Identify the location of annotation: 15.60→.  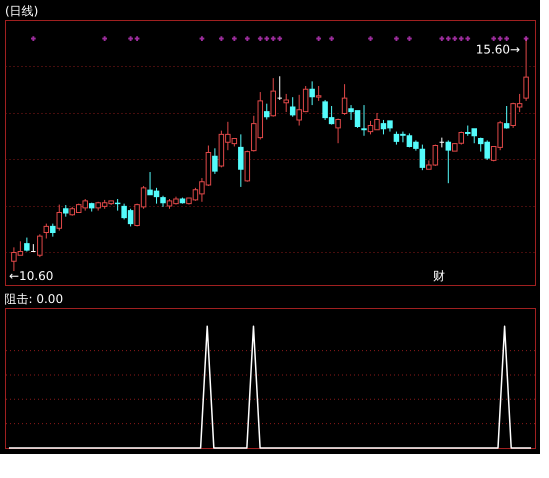
(498, 49).